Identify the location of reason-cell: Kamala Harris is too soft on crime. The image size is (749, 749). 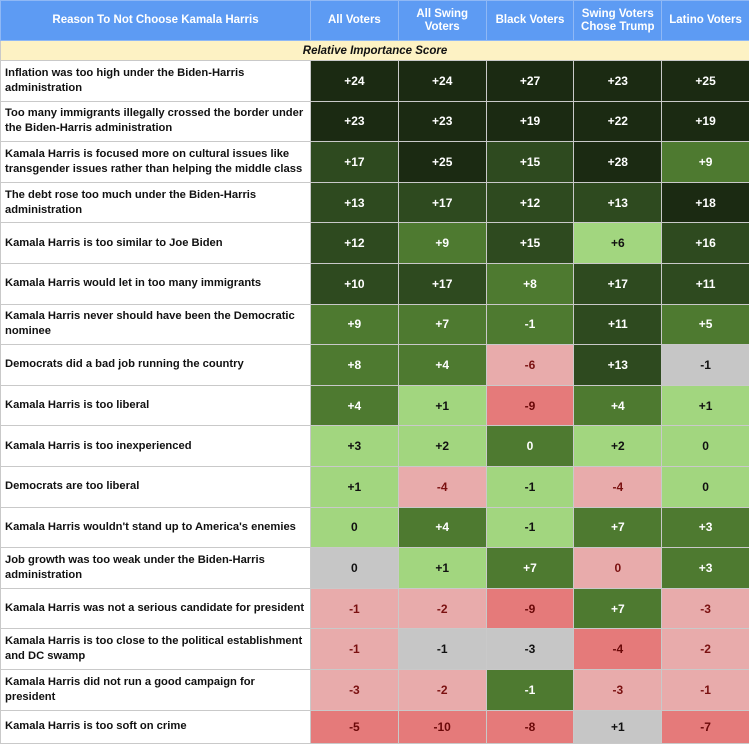
(155, 726).